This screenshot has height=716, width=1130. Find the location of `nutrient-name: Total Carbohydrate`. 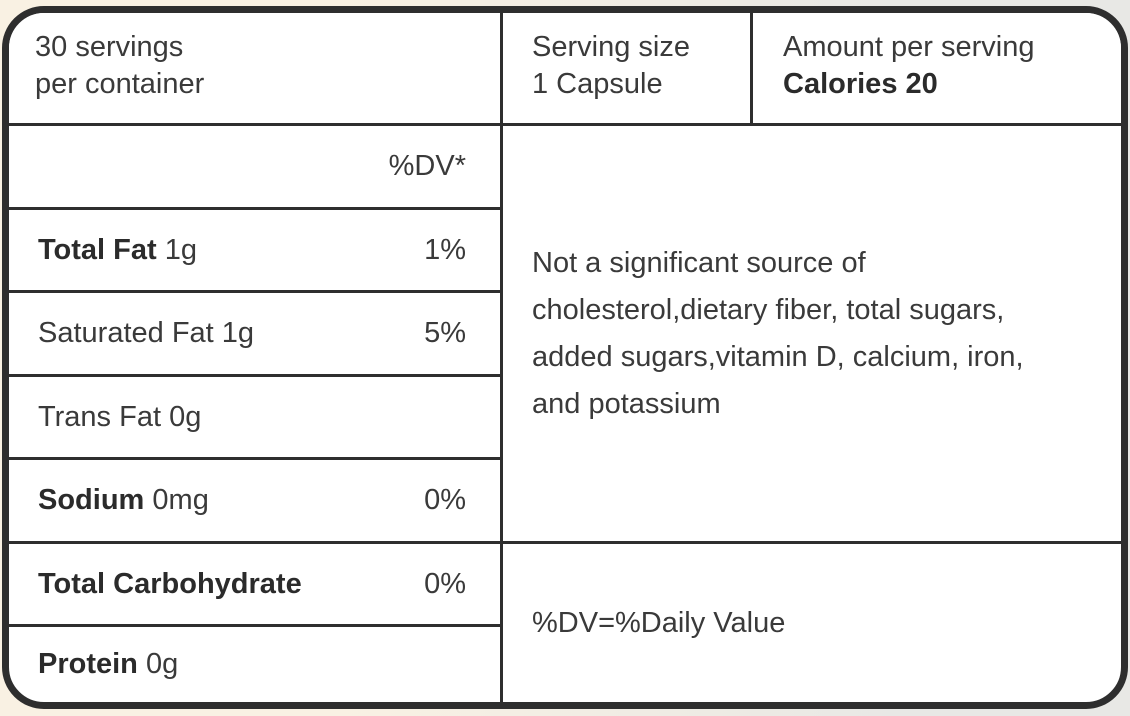

nutrient-name: Total Carbohydrate is located at coordinates (170, 583).